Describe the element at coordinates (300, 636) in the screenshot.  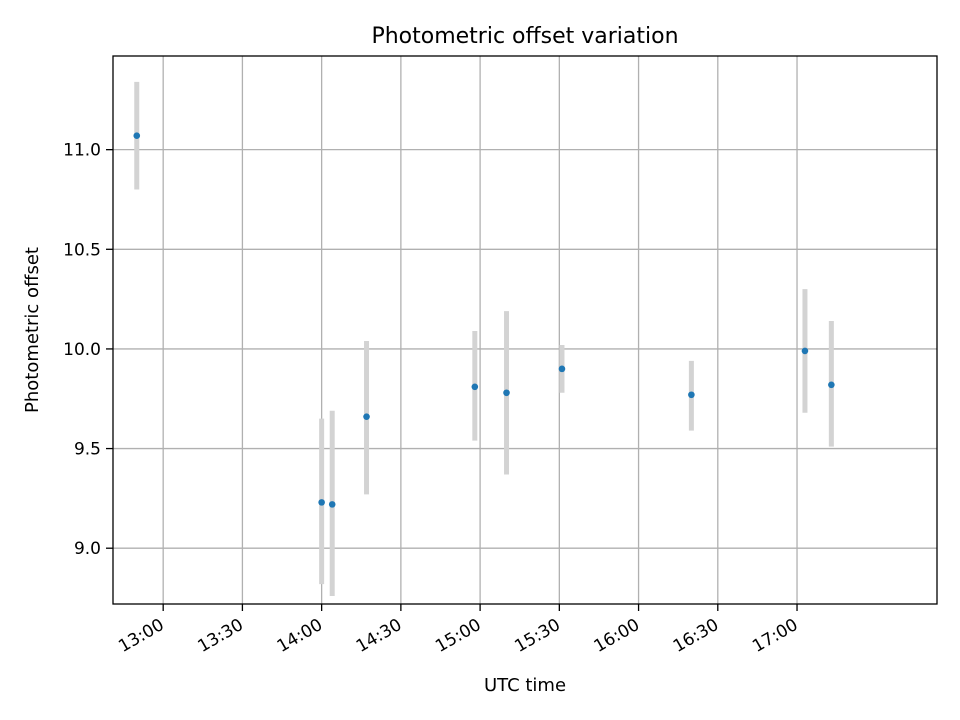
I see `x-tick-label: 14:00` at that location.